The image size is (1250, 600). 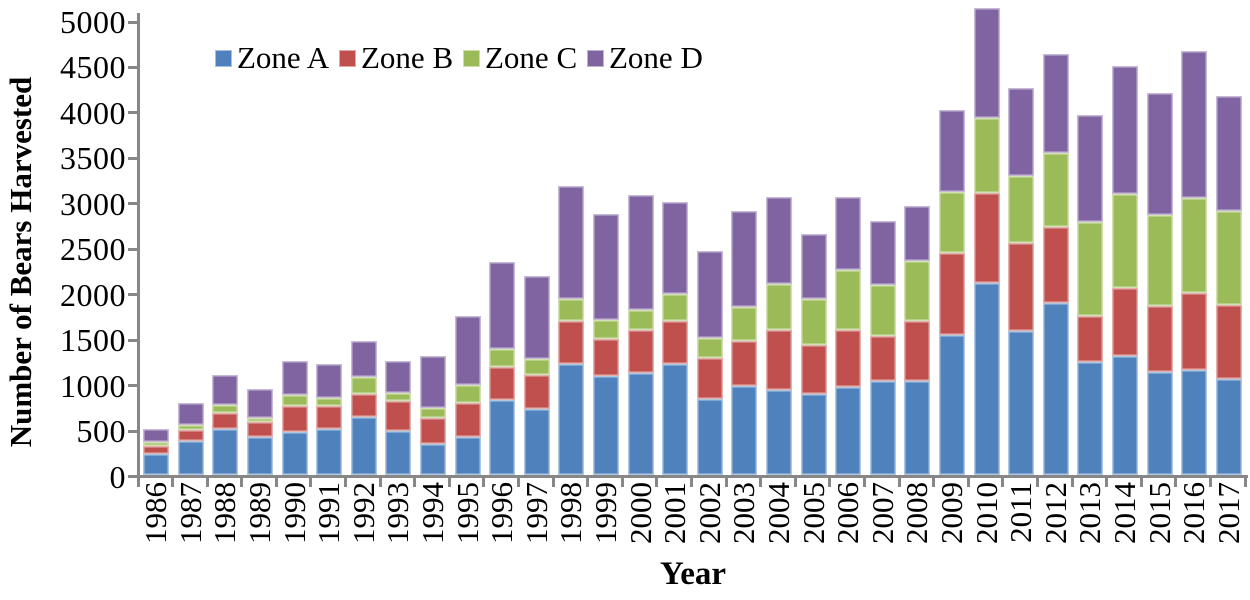 What do you see at coordinates (571, 343) in the screenshot?
I see `bar-segment-1998-zone-b` at bounding box center [571, 343].